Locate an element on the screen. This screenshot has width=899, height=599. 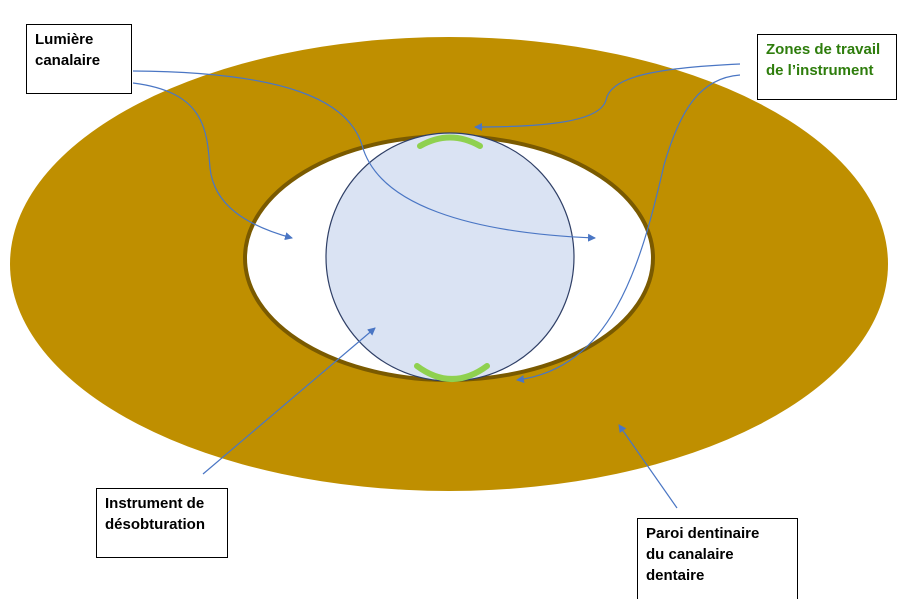
arrow-paroi is located at coordinates (648, 466).